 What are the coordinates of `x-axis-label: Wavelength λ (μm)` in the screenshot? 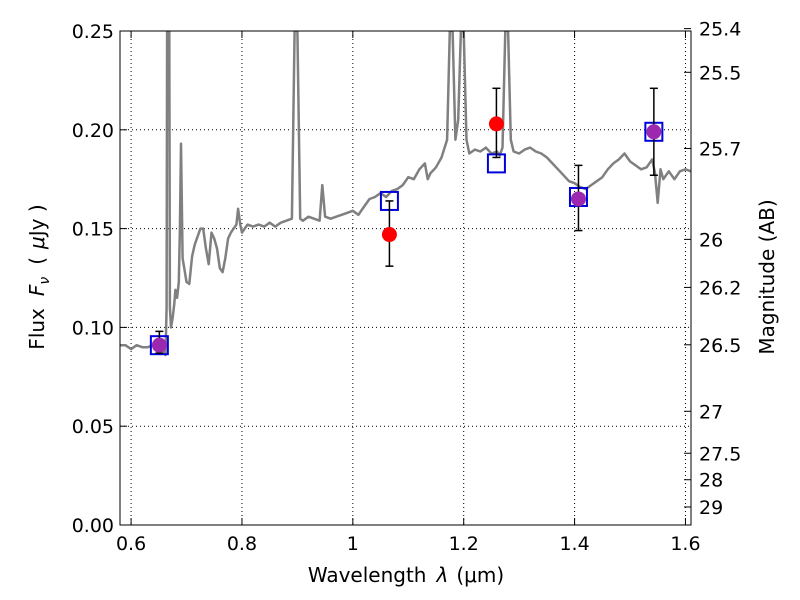 It's located at (406, 575).